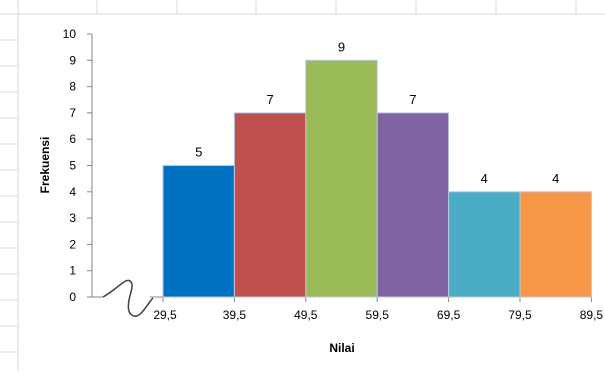 This screenshot has height=376, width=605. I want to click on y-tick-labels: 0 1 2 3 4 5 6 7 8 9 10, so click(70, 165).